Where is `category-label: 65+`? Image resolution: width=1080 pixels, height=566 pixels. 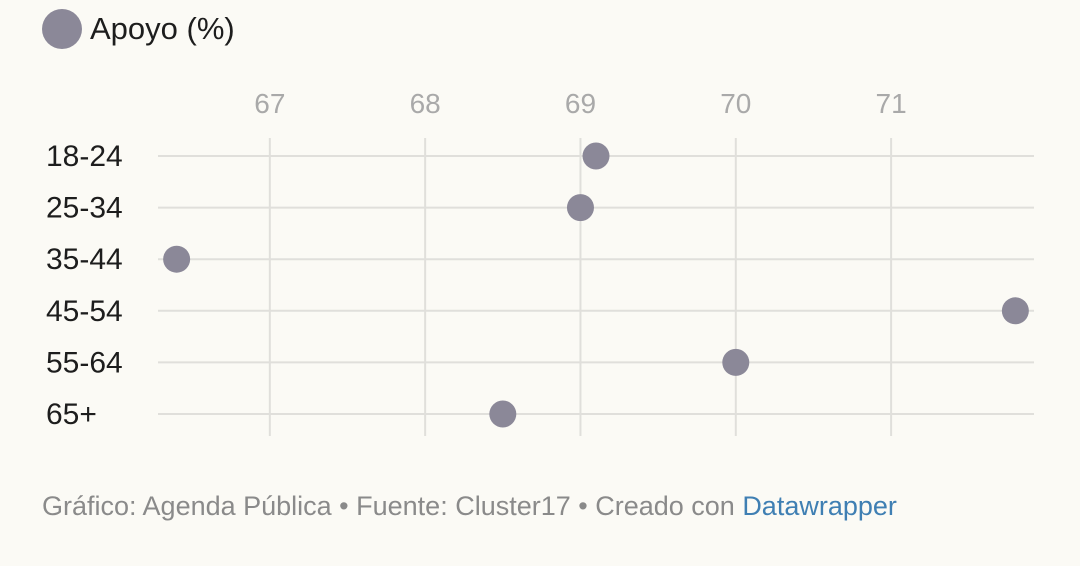 category-label: 65+ is located at coordinates (71, 414).